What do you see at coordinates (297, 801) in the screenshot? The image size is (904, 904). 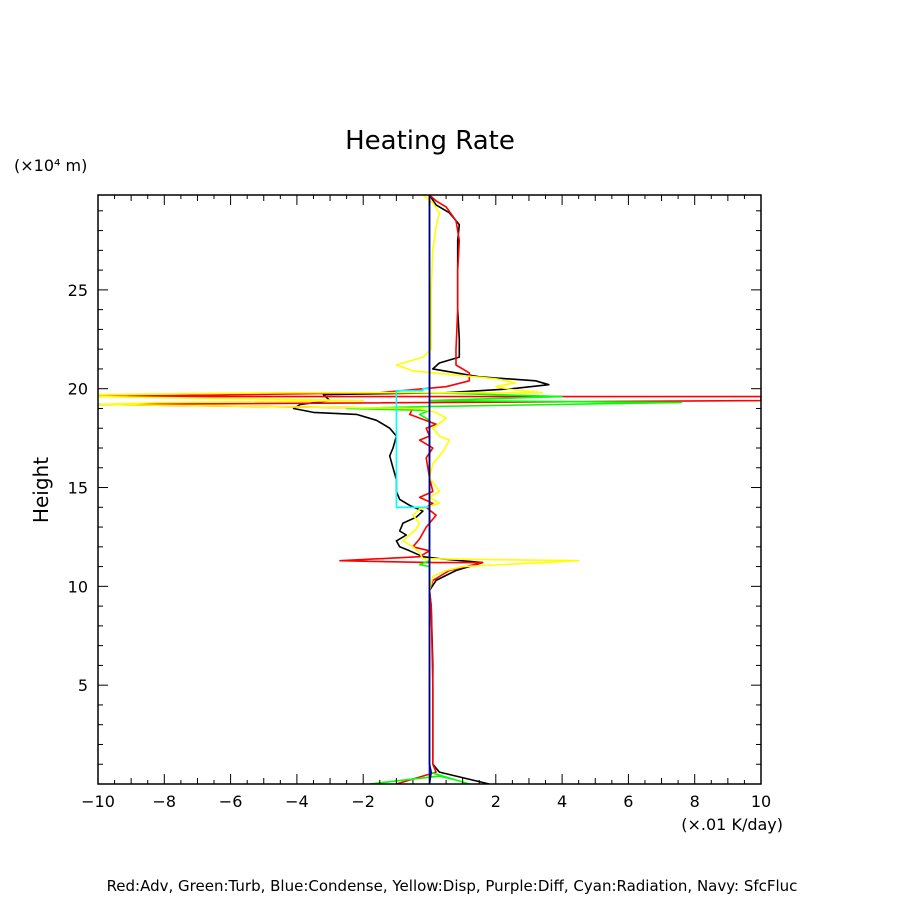 I see `x-tick-label: −4` at bounding box center [297, 801].